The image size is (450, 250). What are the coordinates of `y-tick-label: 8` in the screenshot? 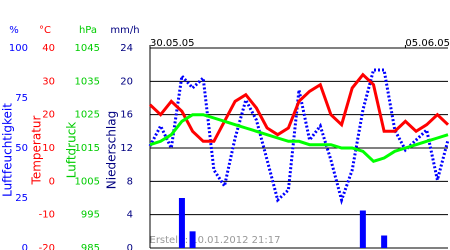 It's located at (130, 181).